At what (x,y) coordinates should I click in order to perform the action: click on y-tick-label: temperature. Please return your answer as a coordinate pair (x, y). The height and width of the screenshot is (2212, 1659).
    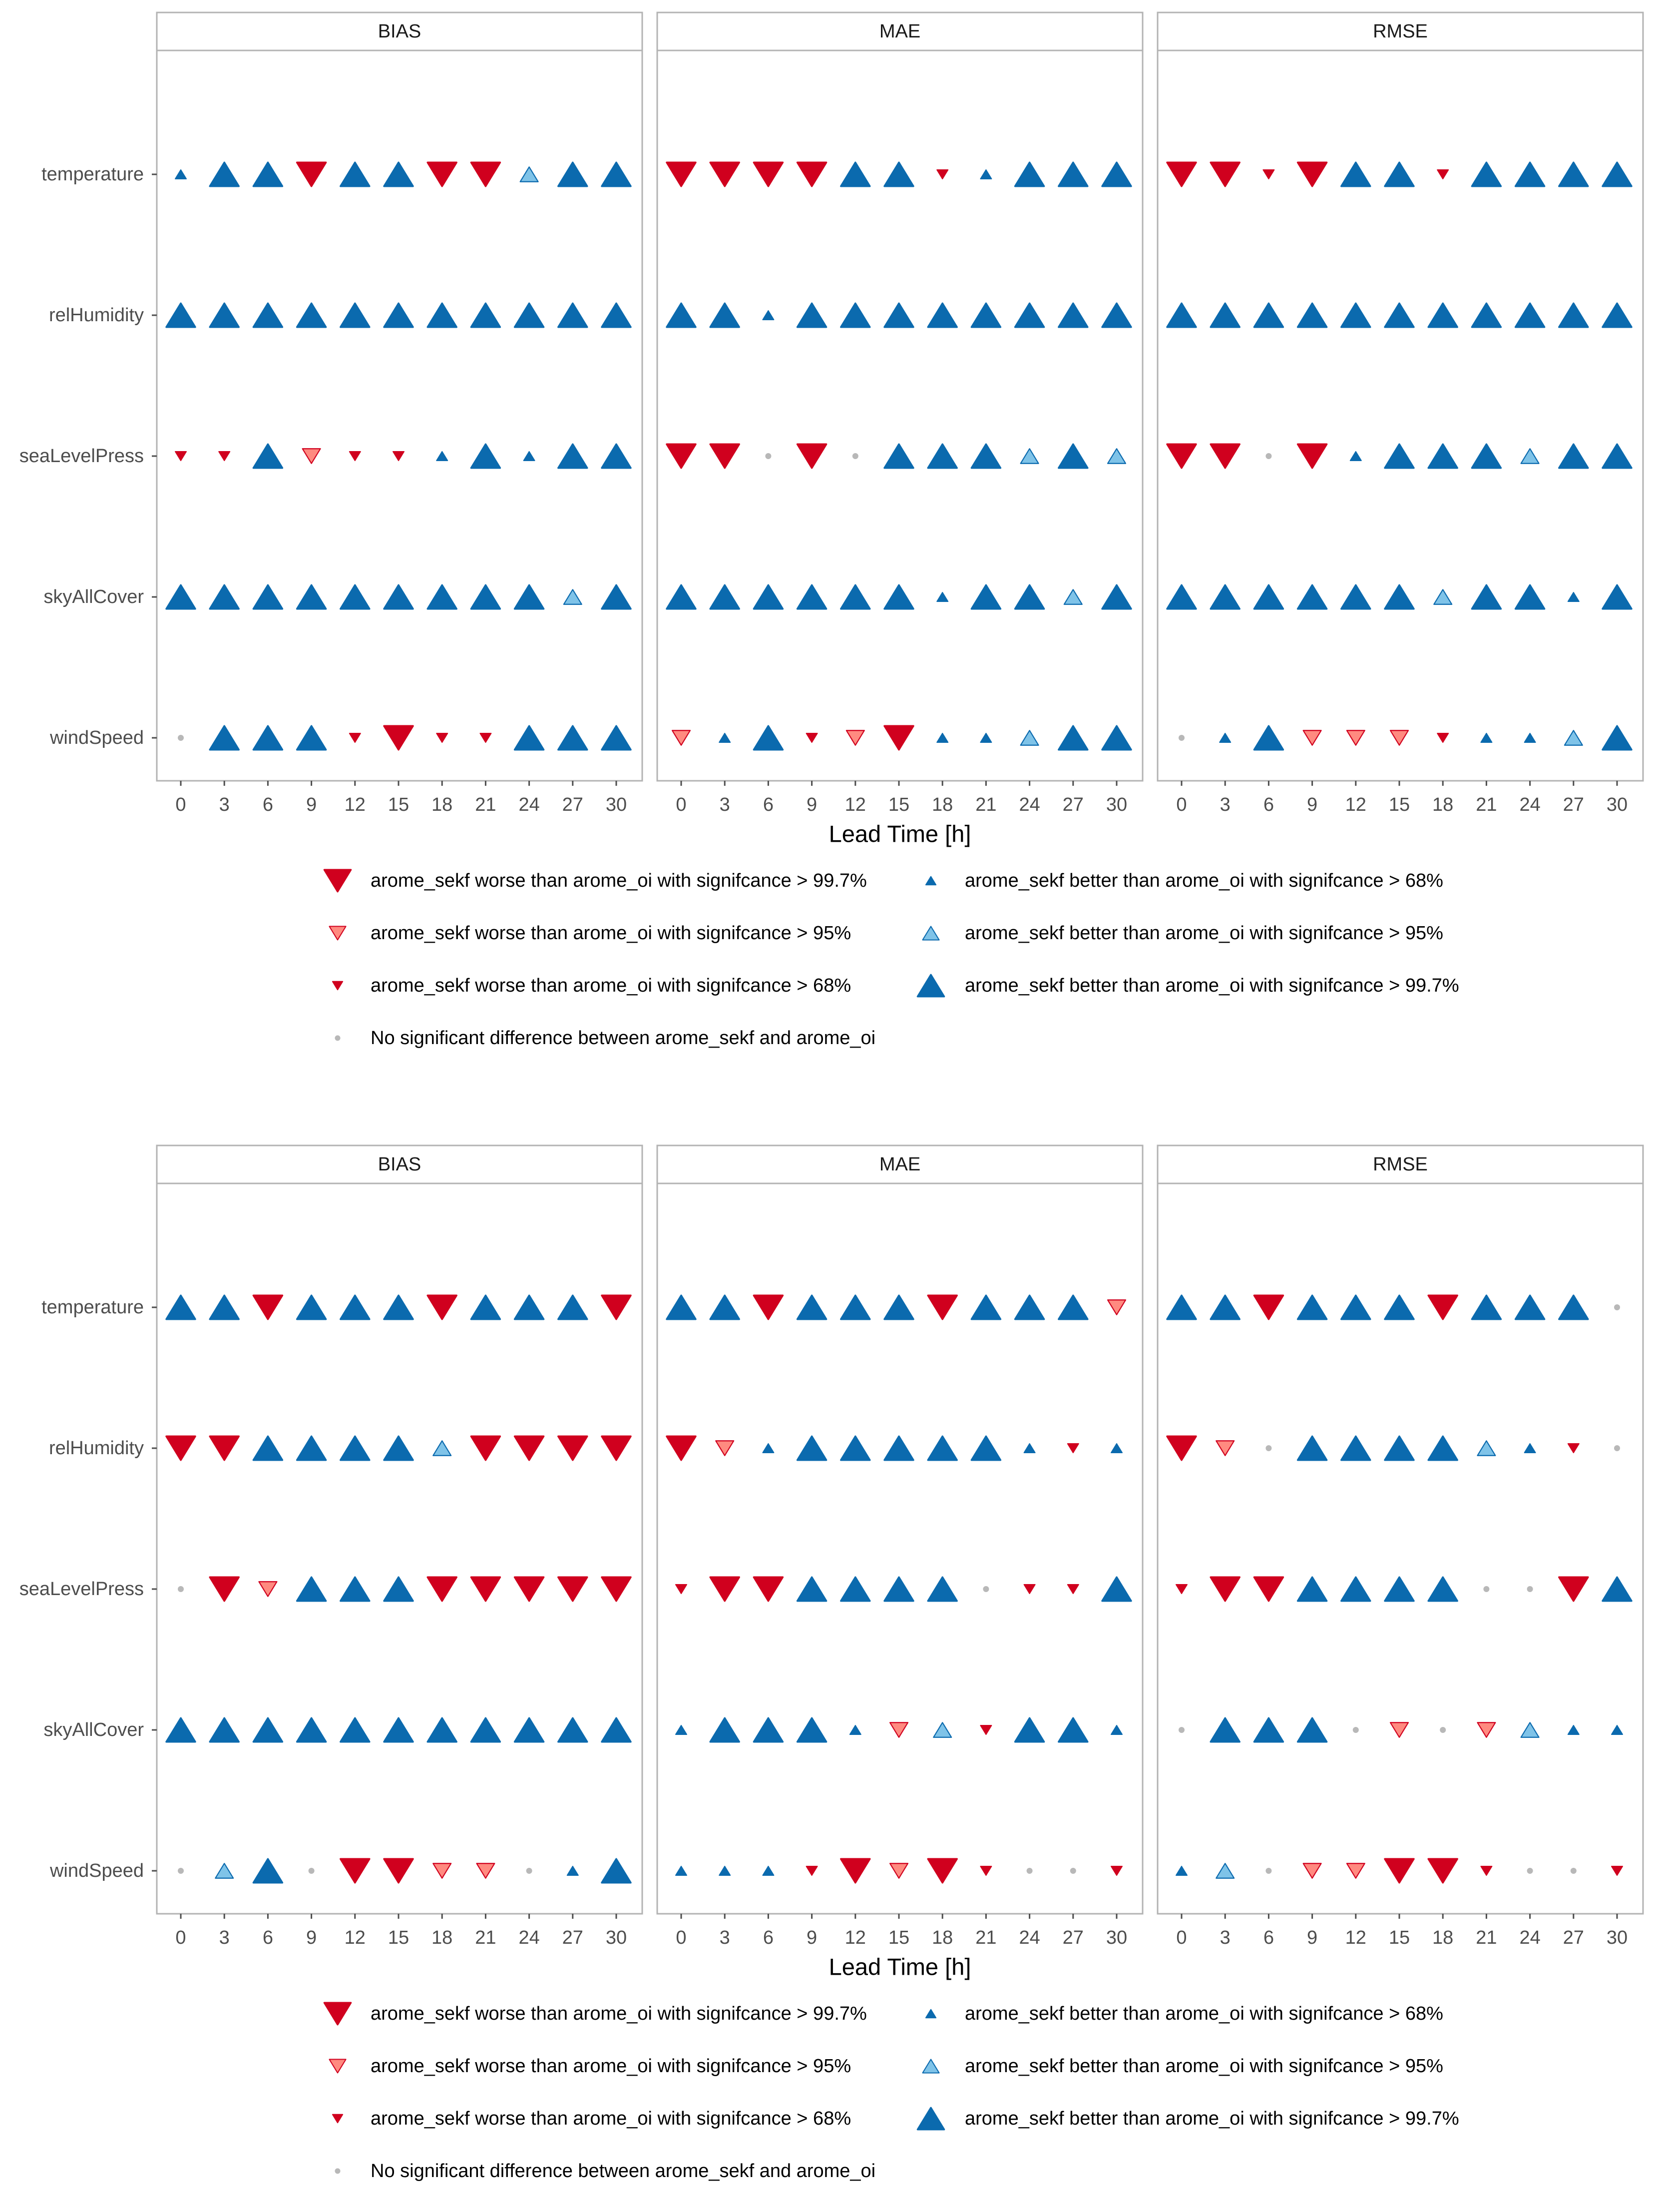
    Looking at the image, I should click on (92, 1307).